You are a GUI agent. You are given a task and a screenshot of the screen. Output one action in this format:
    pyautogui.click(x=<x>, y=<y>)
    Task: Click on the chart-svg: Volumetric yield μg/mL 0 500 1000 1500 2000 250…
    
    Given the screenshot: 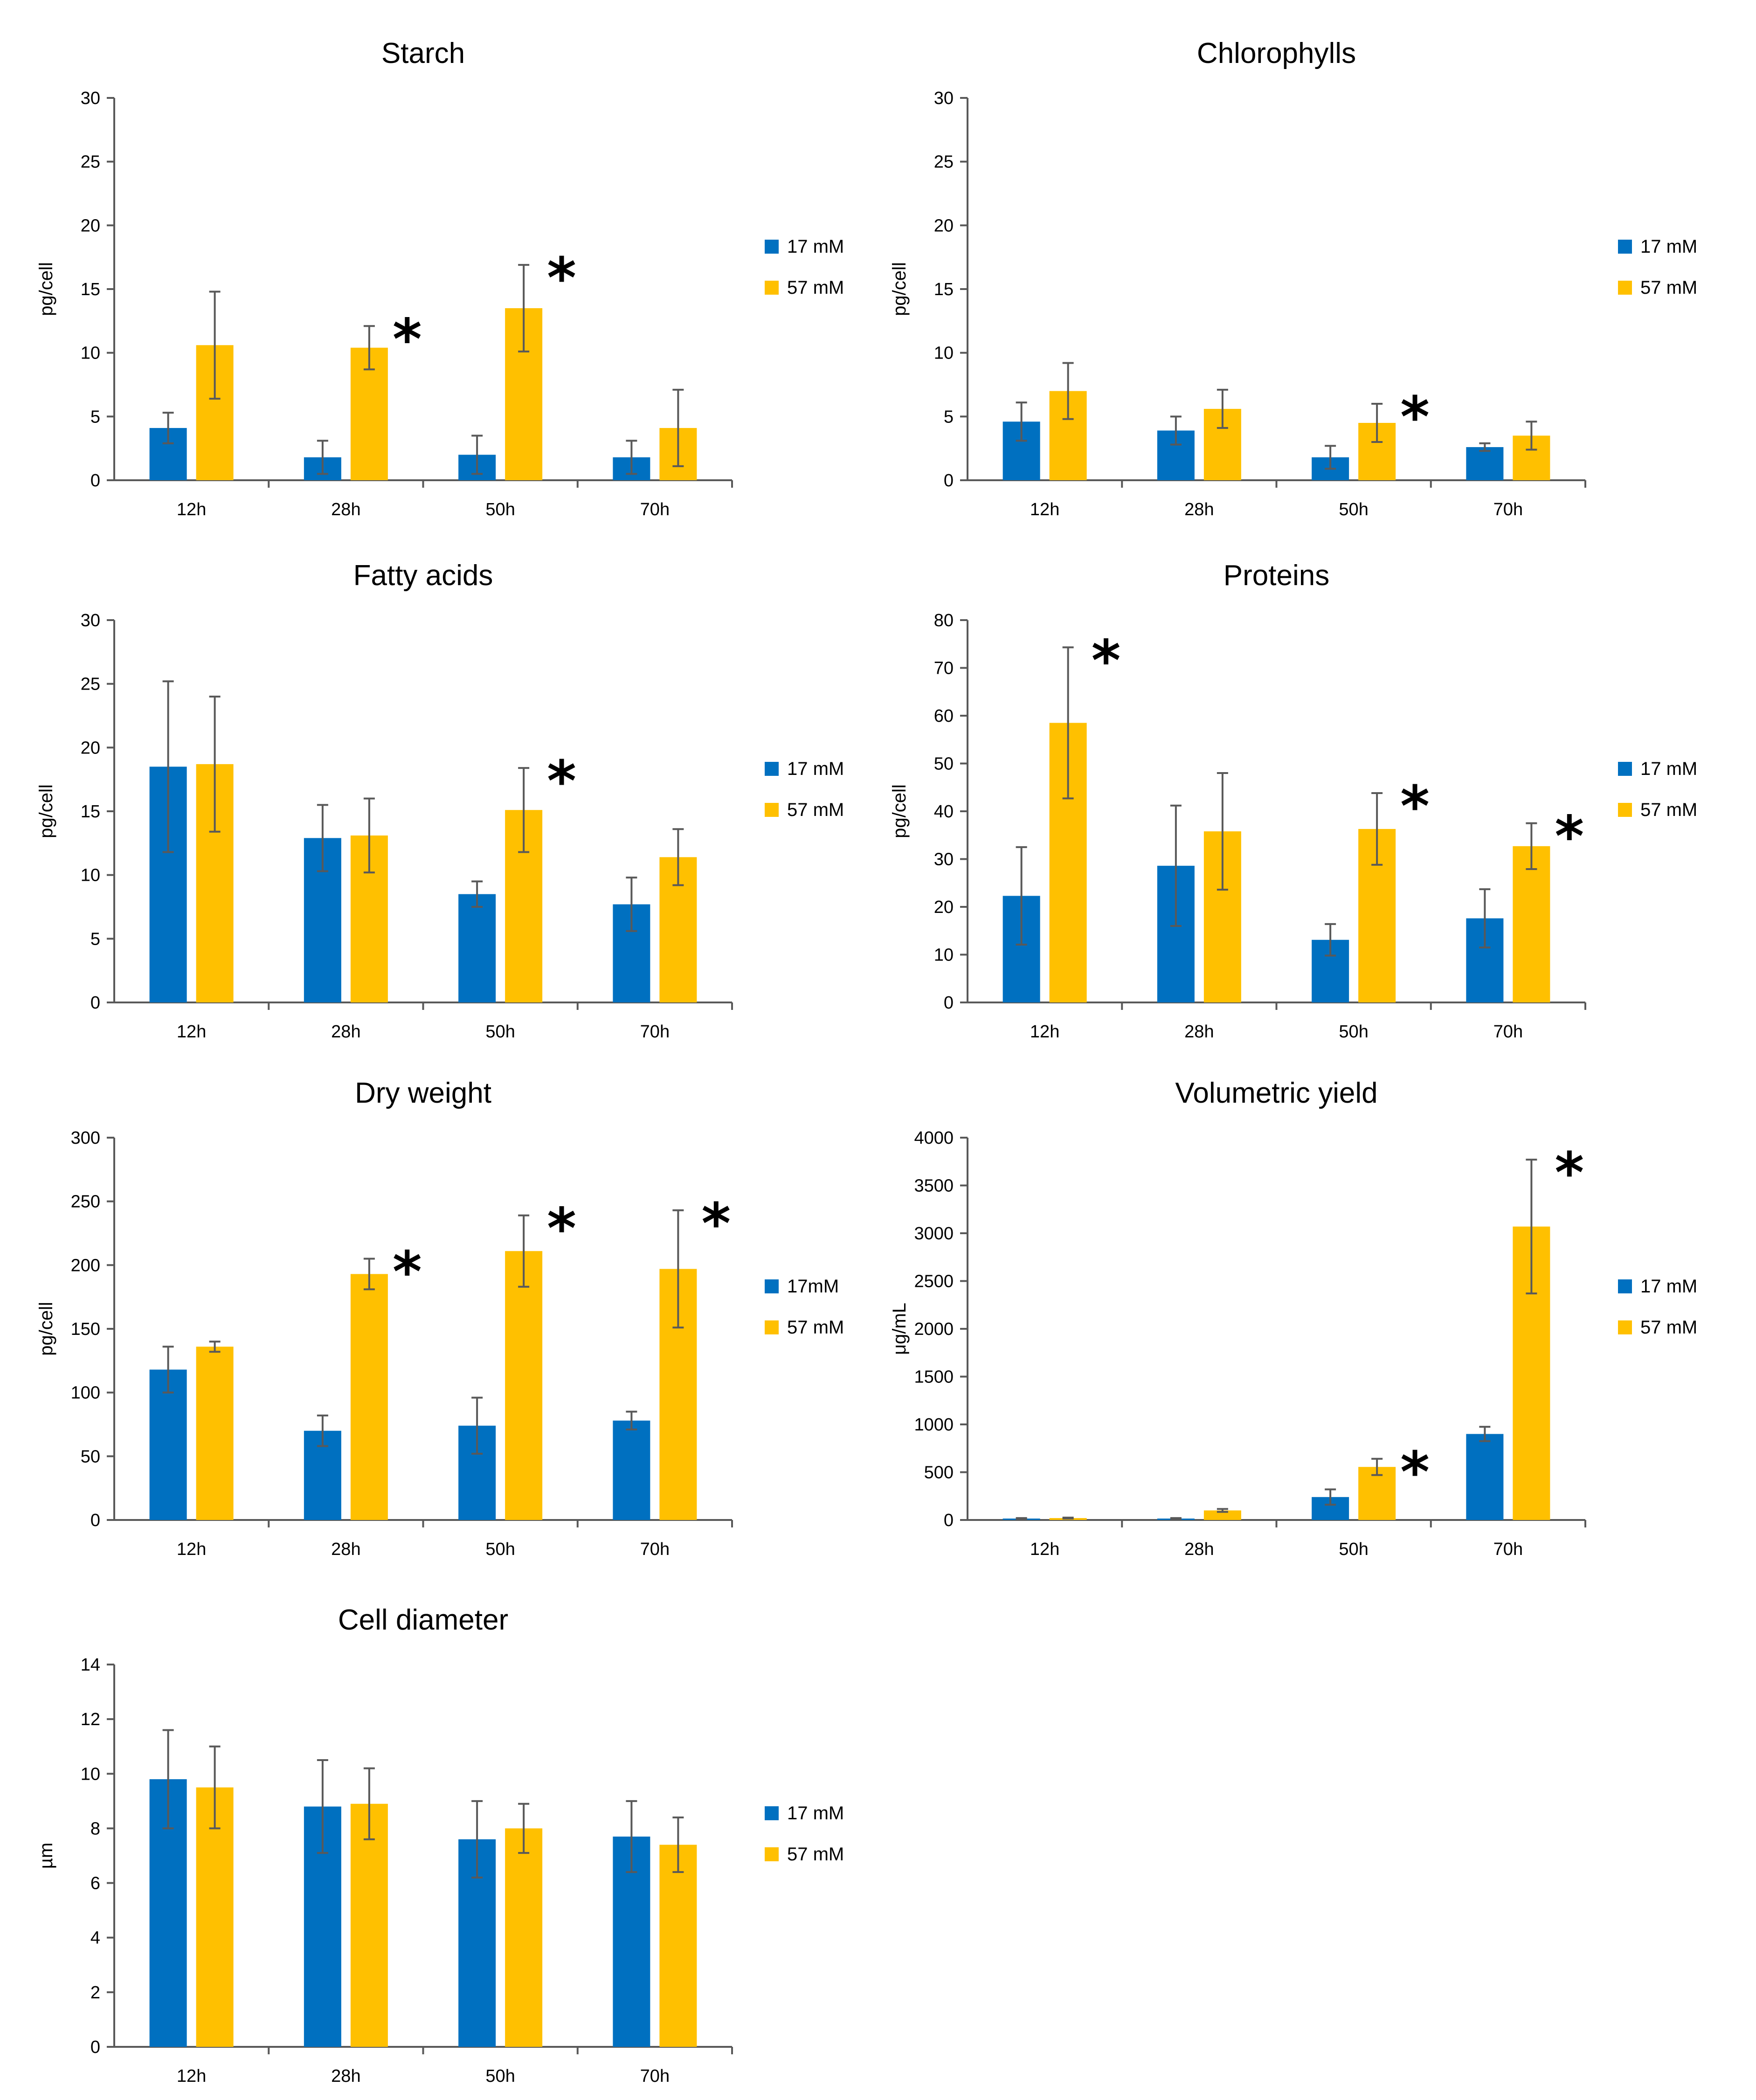 What is the action you would take?
    pyautogui.click(x=1293, y=1318)
    